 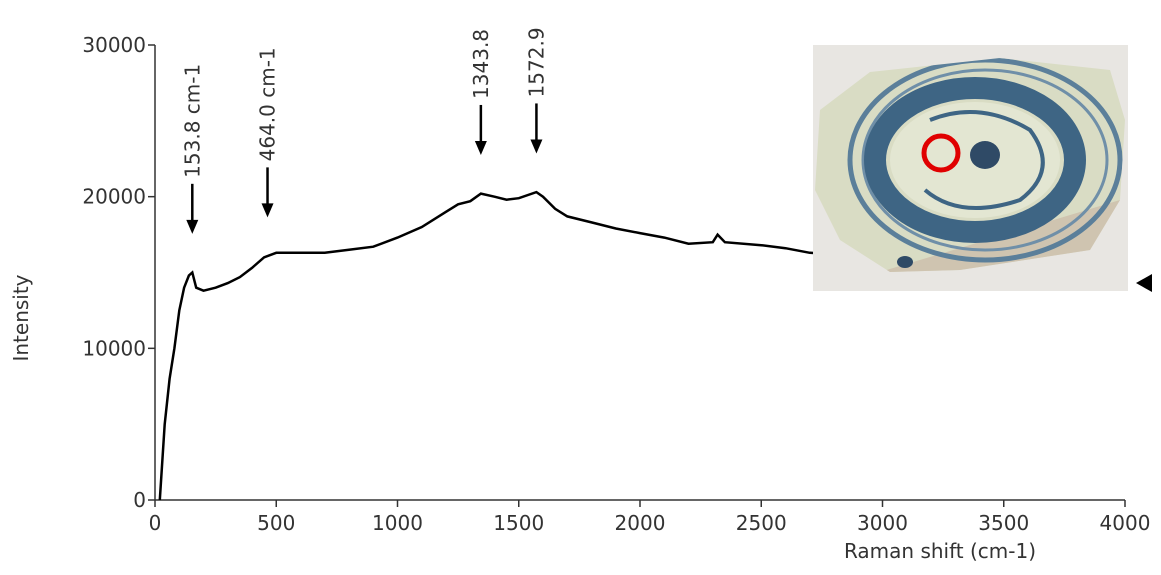 What do you see at coordinates (970, 168) in the screenshot?
I see `inset-photo` at bounding box center [970, 168].